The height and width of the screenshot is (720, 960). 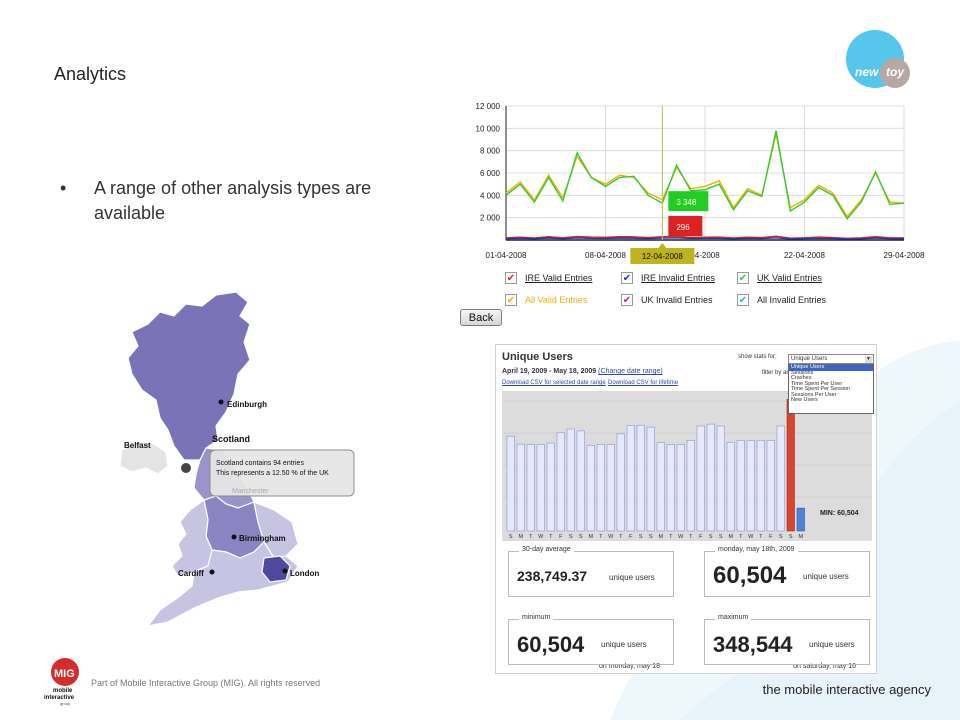 What do you see at coordinates (90, 74) in the screenshot?
I see `slide-title: Analytics` at bounding box center [90, 74].